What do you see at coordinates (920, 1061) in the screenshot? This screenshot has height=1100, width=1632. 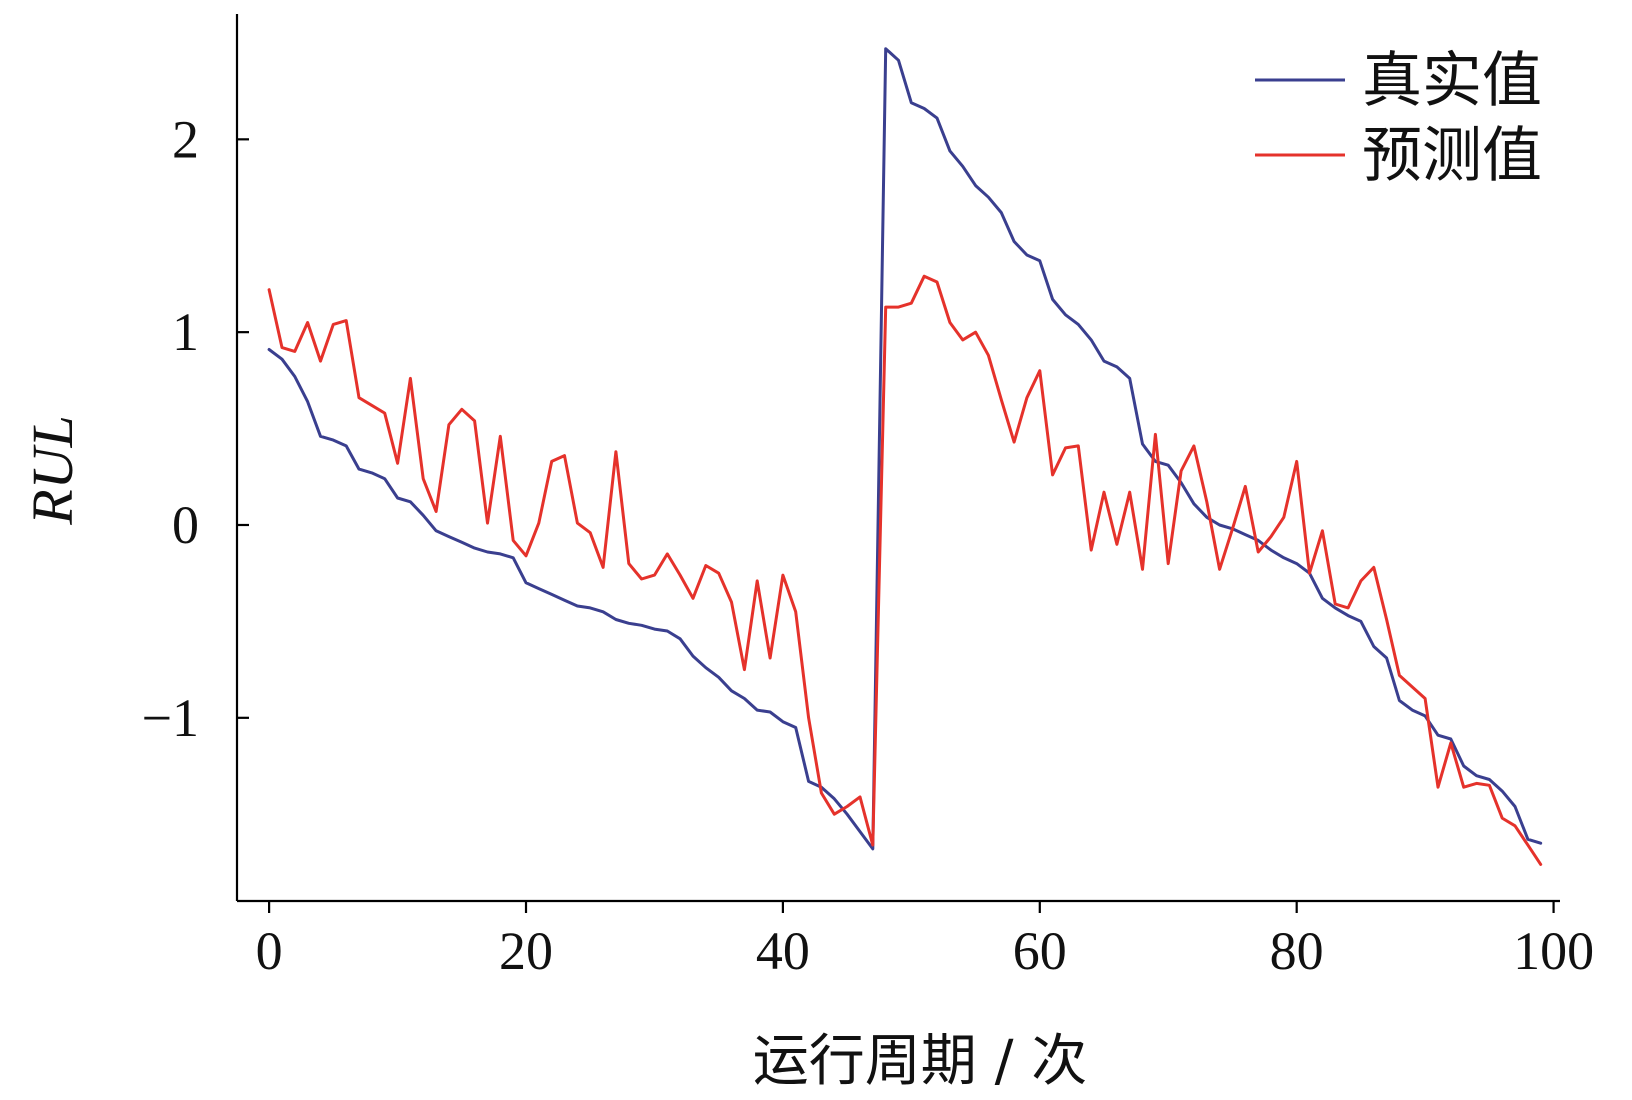 I see `x-axis-title: 运行周期 / 次` at bounding box center [920, 1061].